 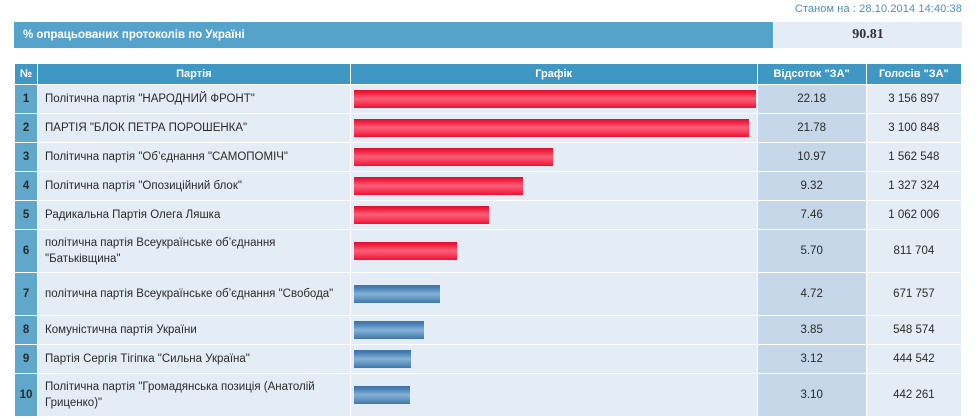 I want to click on row-number: 5, so click(x=26, y=215).